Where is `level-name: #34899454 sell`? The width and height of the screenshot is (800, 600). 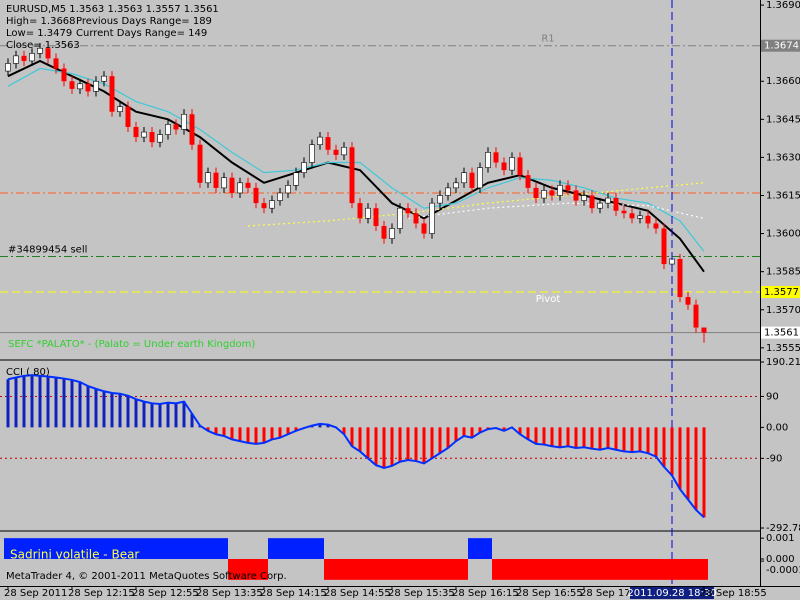 level-name: #34899454 sell is located at coordinates (47, 249).